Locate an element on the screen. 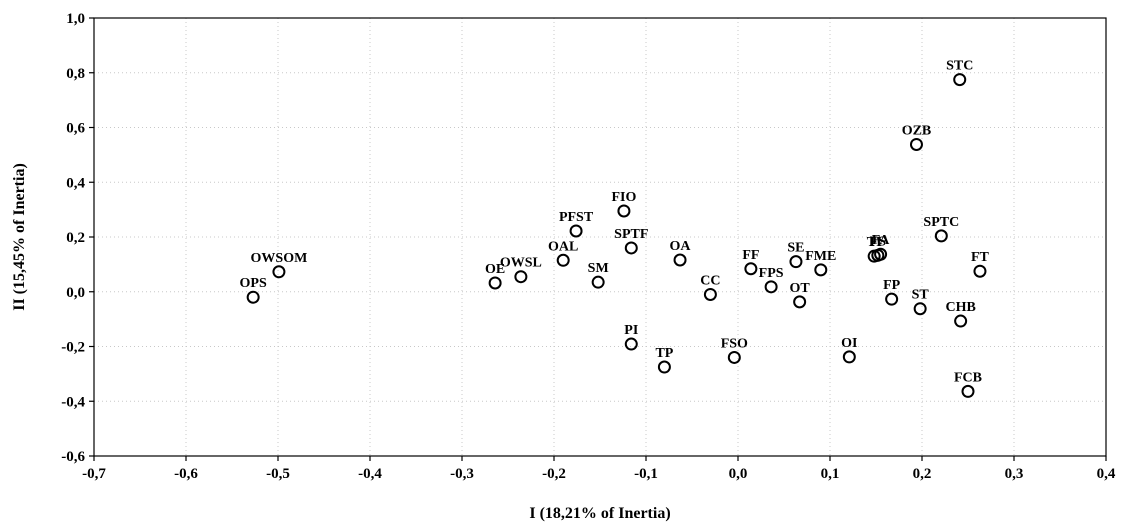 This screenshot has height=526, width=1121. data-point: OWSL is located at coordinates (521, 270).